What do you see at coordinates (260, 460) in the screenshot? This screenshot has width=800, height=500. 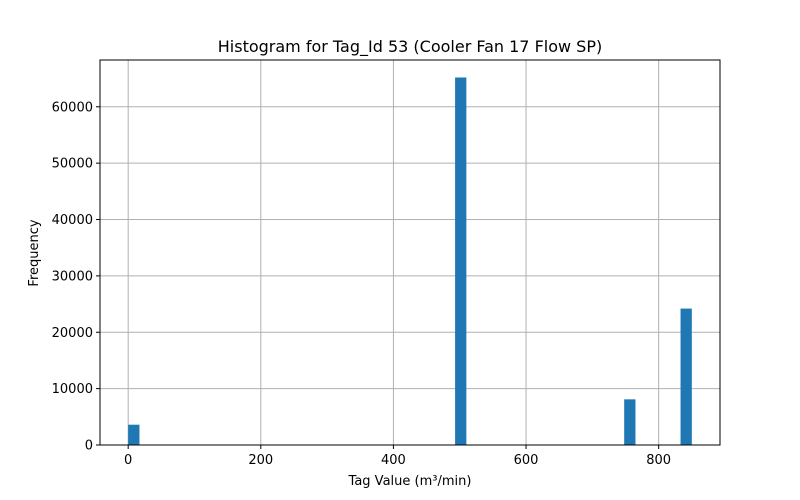 I see `x-tick-label: 200` at bounding box center [260, 460].